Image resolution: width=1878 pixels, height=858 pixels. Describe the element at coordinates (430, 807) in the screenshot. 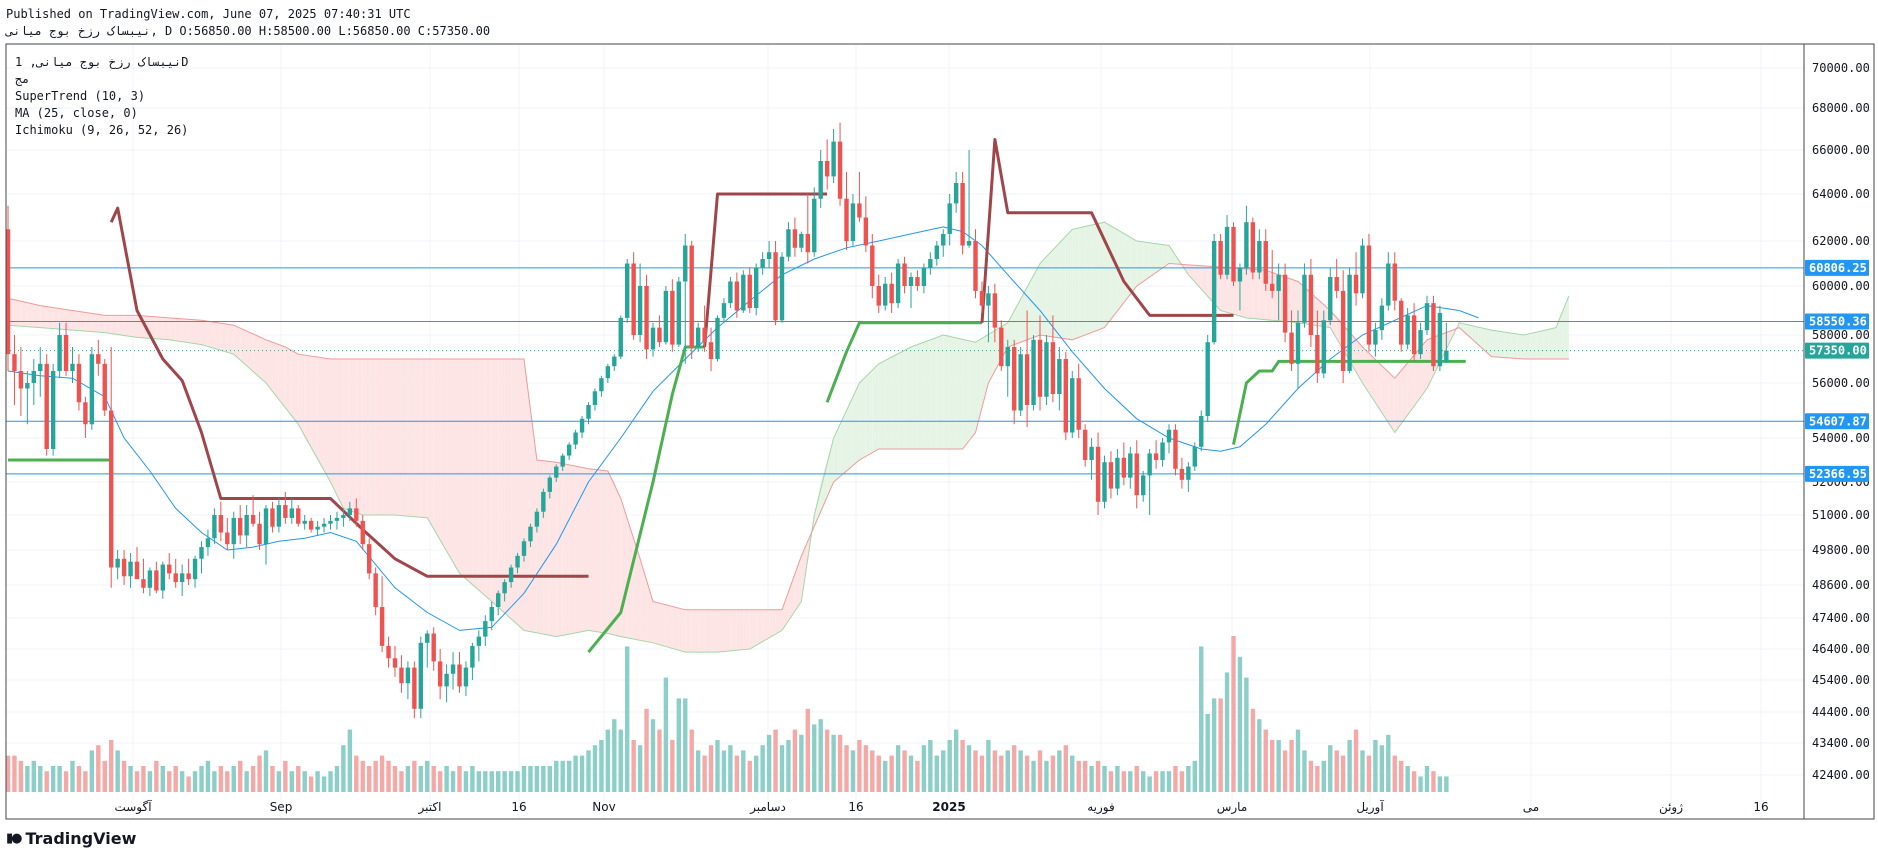

I see `time-tick-label: اکتبر` at that location.